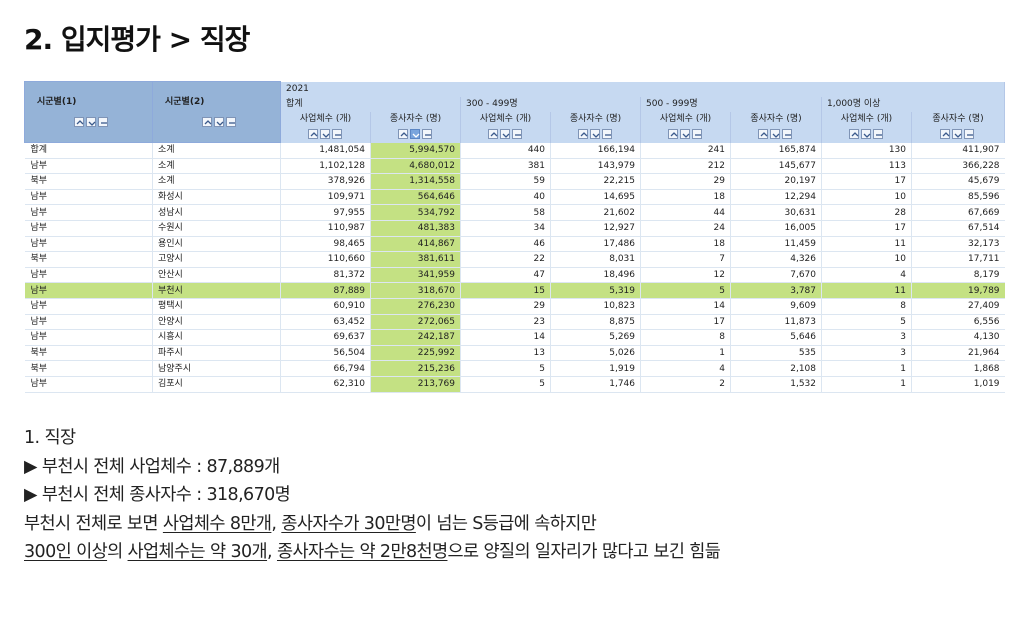 This screenshot has width=1026, height=618. What do you see at coordinates (685, 306) in the screenshot?
I see `cell-value: 14` at bounding box center [685, 306].